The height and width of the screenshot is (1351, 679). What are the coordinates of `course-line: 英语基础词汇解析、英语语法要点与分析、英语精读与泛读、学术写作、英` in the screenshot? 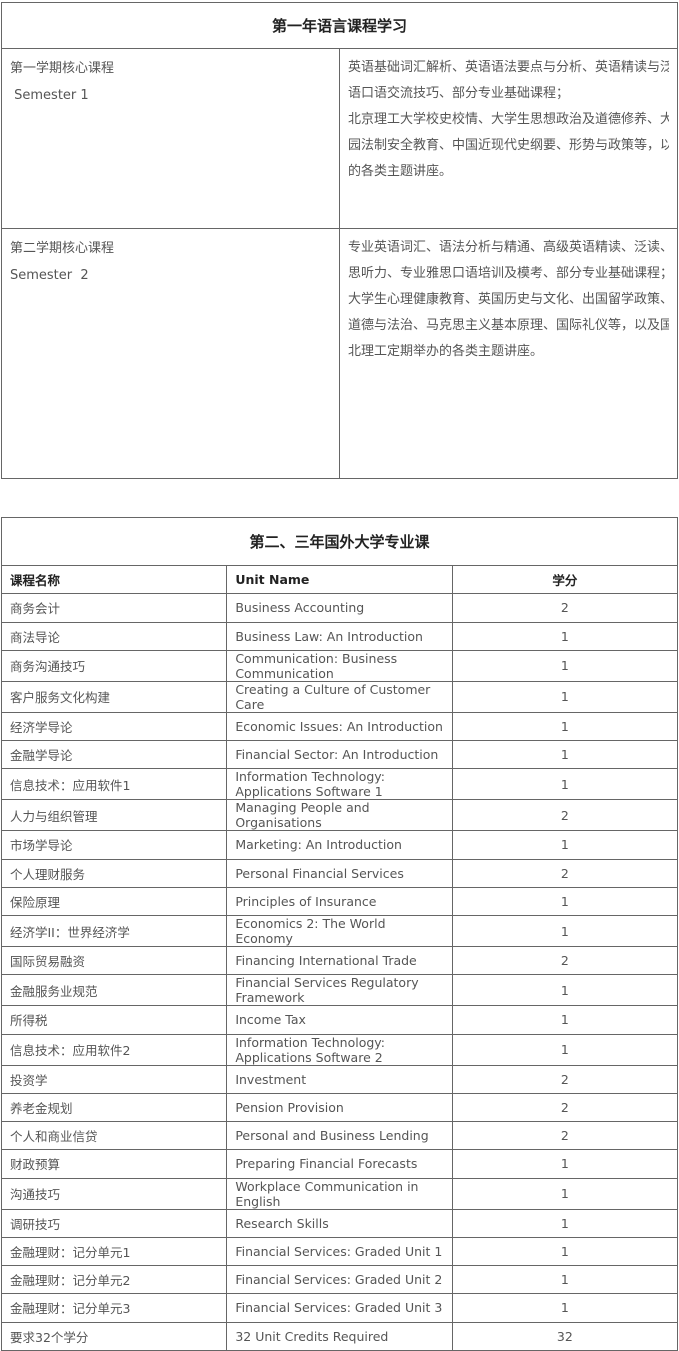 It's located at (508, 67).